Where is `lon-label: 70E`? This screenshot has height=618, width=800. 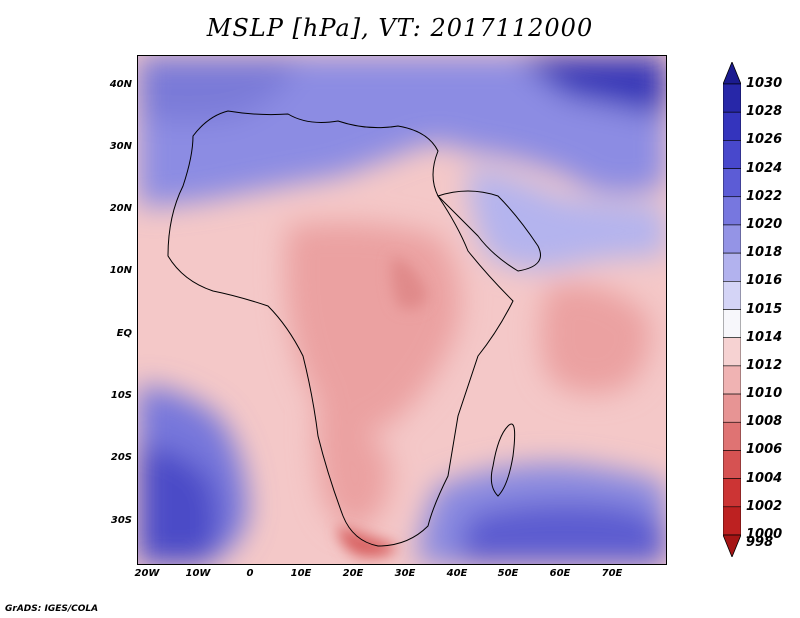 lon-label: 70E is located at coordinates (612, 573).